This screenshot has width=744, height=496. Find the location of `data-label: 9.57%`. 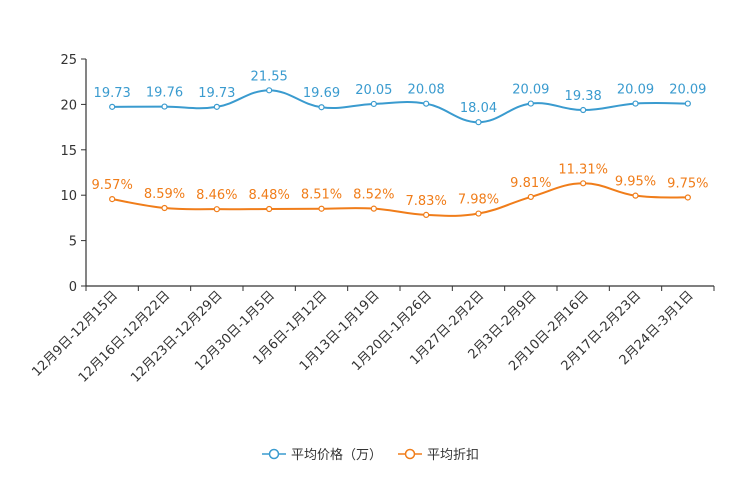

data-label: 9.57% is located at coordinates (112, 185).